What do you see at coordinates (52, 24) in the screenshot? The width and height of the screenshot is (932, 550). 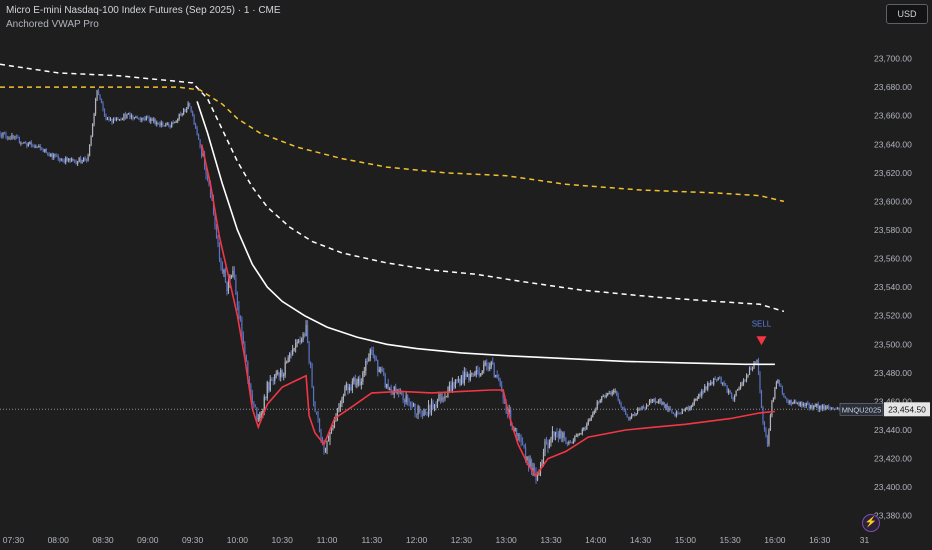 I see `indicator-label: Anchored VWAP Pro` at bounding box center [52, 24].